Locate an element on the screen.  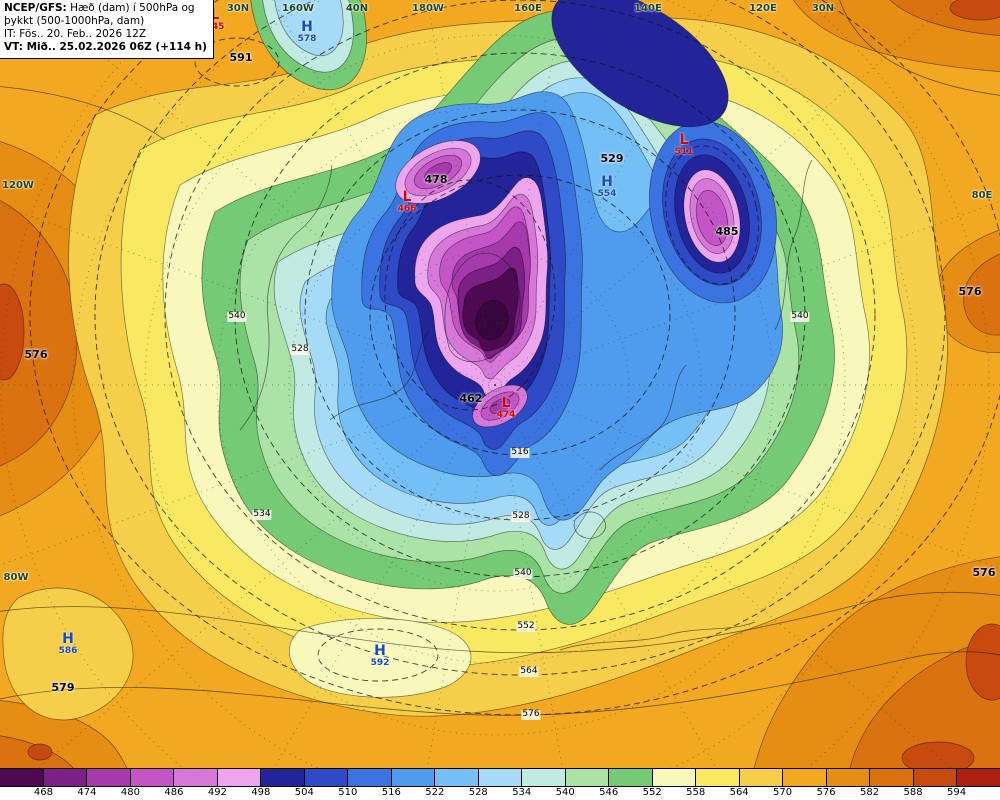
colorbar-value: 522 is located at coordinates (435, 792).